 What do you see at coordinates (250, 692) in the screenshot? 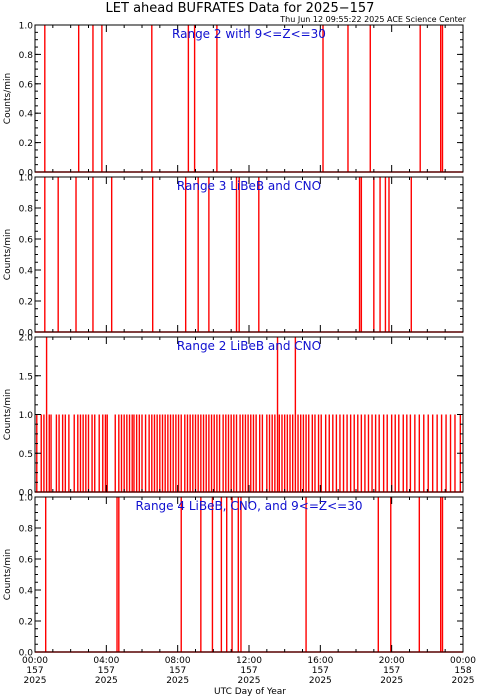
I see `x-axis-label: UTC Day of Year` at bounding box center [250, 692].